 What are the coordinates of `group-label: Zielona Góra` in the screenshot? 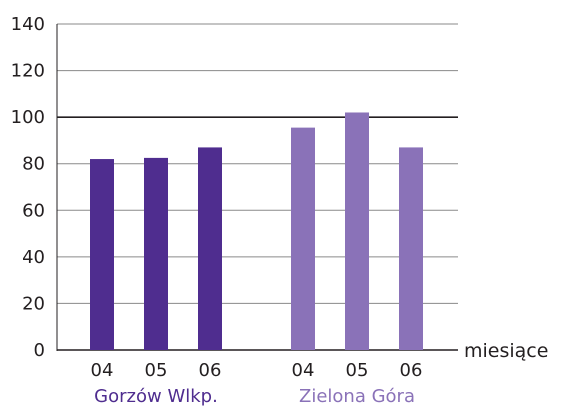 It's located at (357, 396).